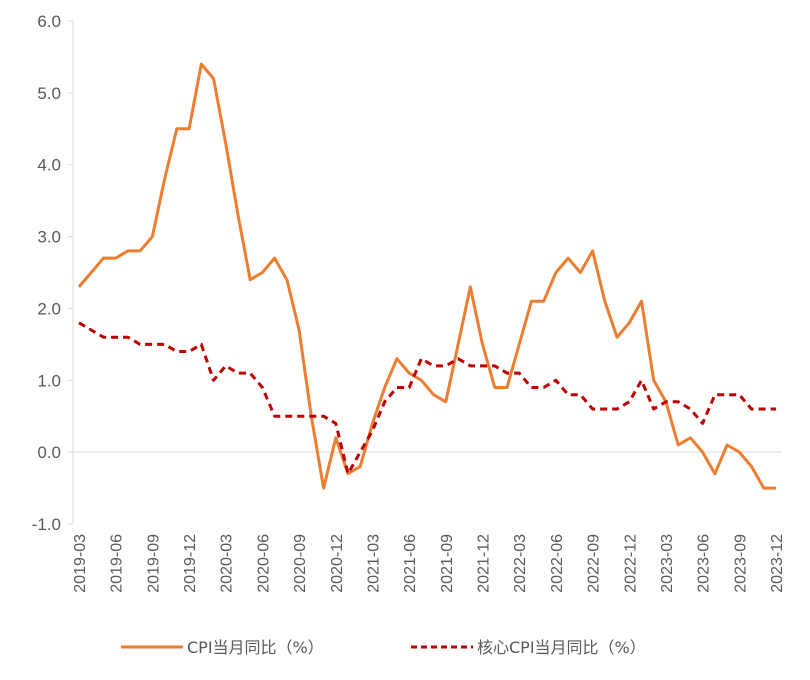 The width and height of the screenshot is (810, 680). Describe the element at coordinates (667, 563) in the screenshot. I see `x-tick-label: 2023-03` at that location.